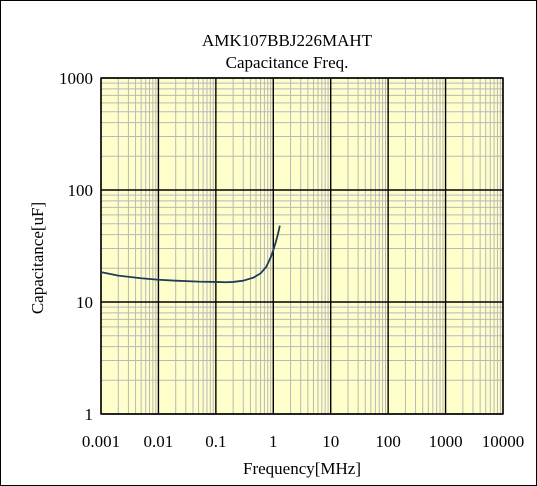 This screenshot has width=537, height=486. I want to click on y-tick-label: 10, so click(84, 302).